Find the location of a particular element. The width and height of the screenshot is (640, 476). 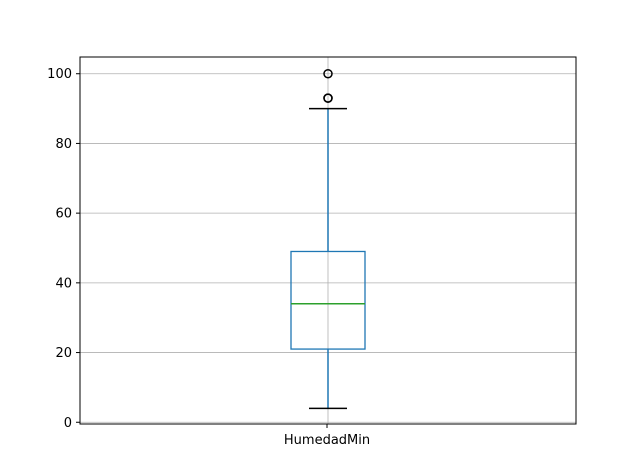

y-tick-label: 100 is located at coordinates (59, 74).